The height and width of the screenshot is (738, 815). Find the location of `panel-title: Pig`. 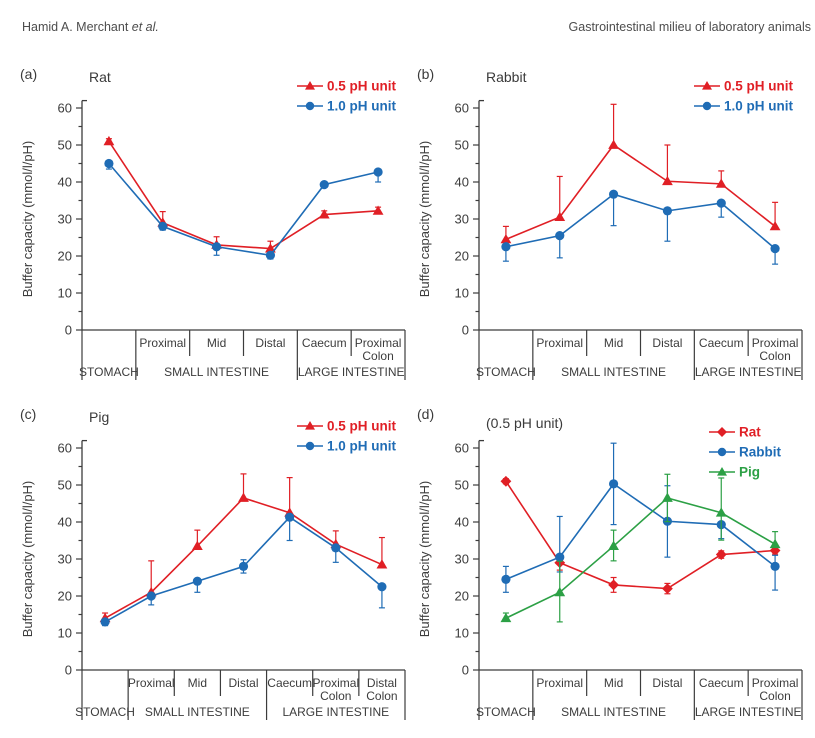

panel-title: Pig is located at coordinates (99, 417).